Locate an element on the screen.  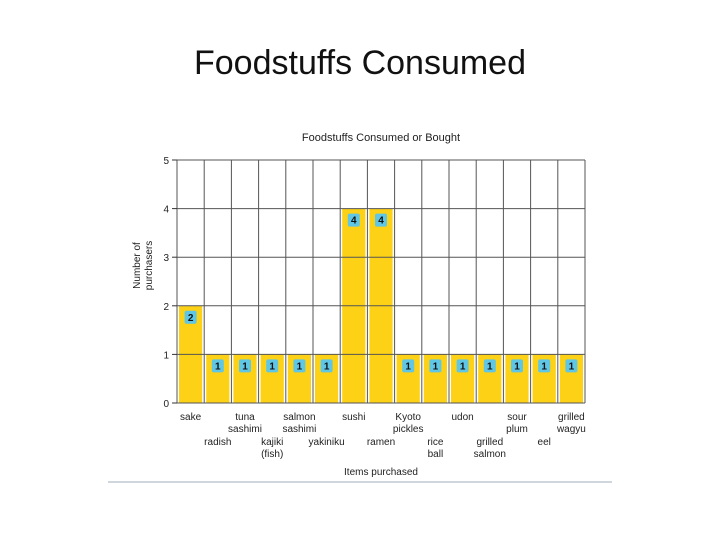
y-tick-label-4: 4 is located at coordinates (166, 210).